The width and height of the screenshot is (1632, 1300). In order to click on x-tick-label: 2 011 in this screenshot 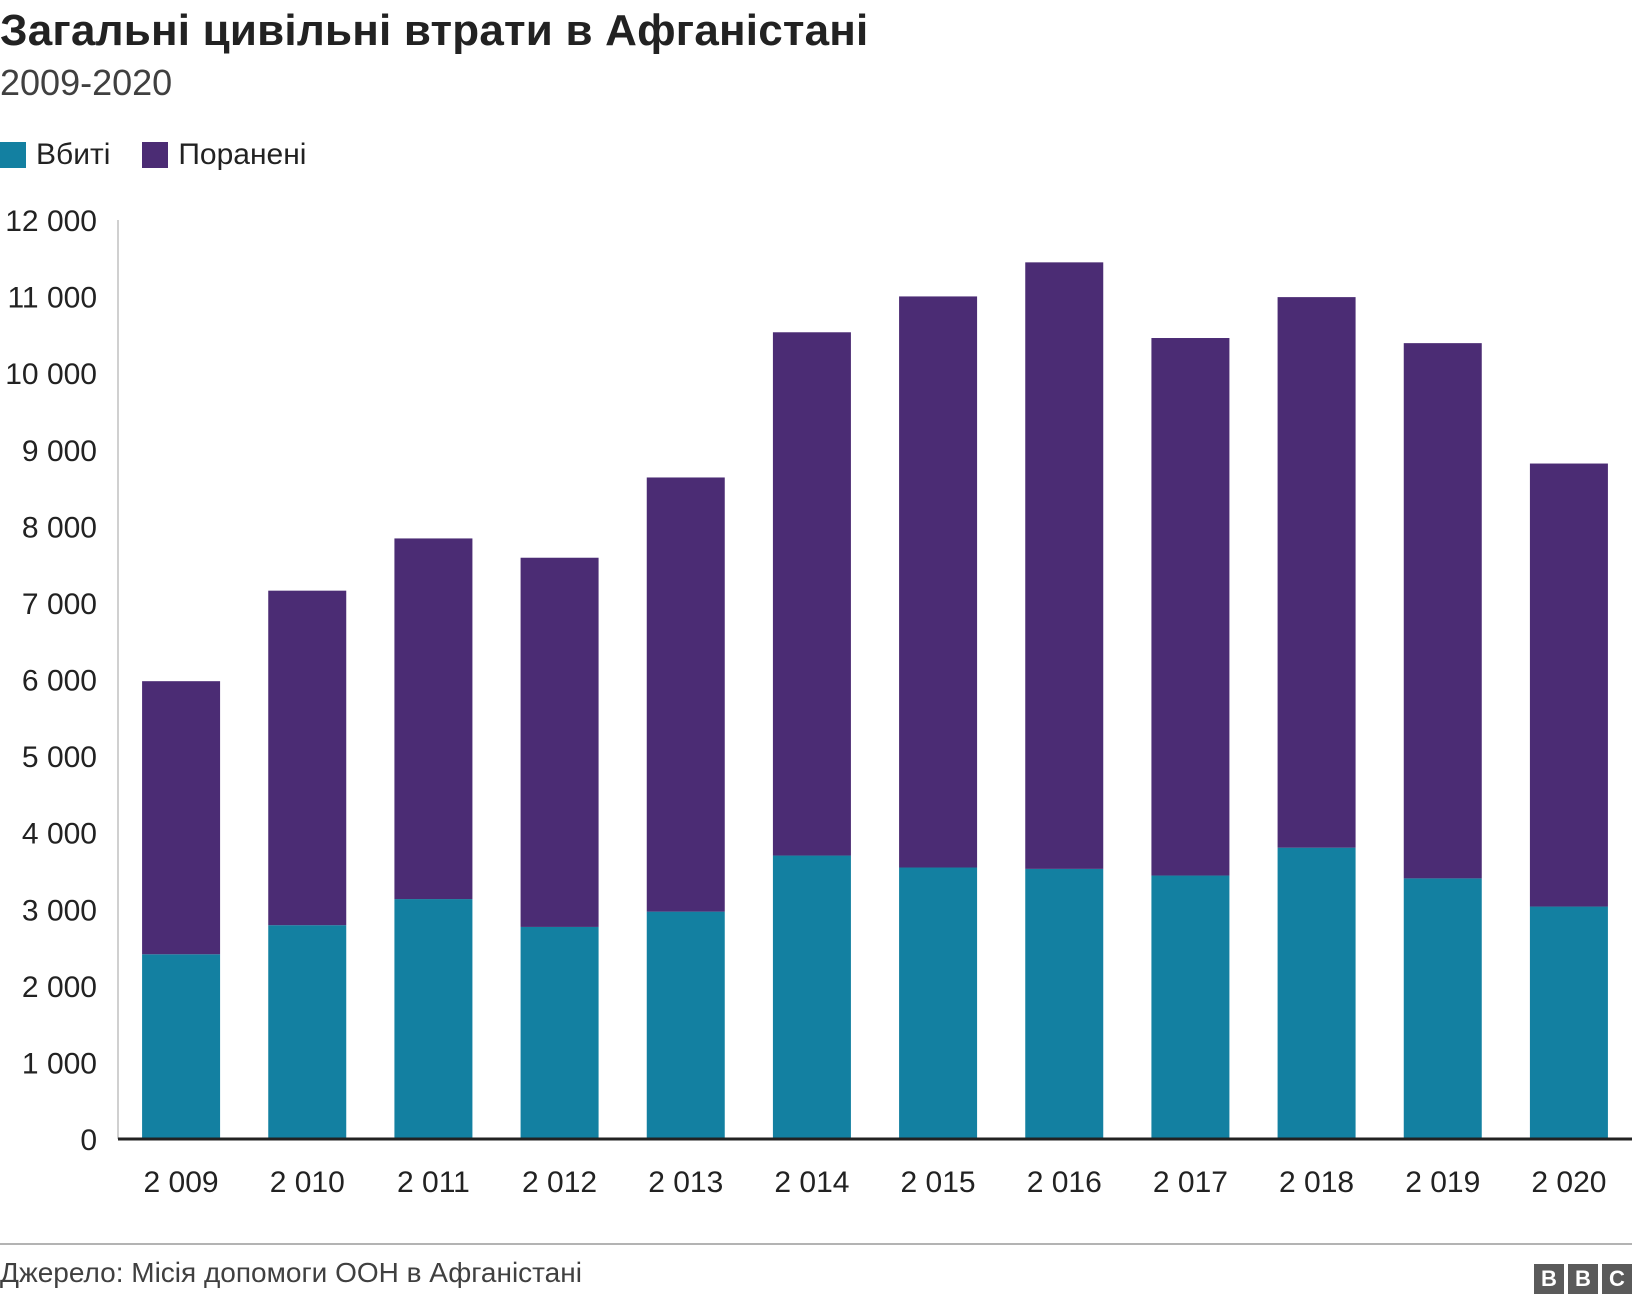, I will do `click(433, 1182)`.